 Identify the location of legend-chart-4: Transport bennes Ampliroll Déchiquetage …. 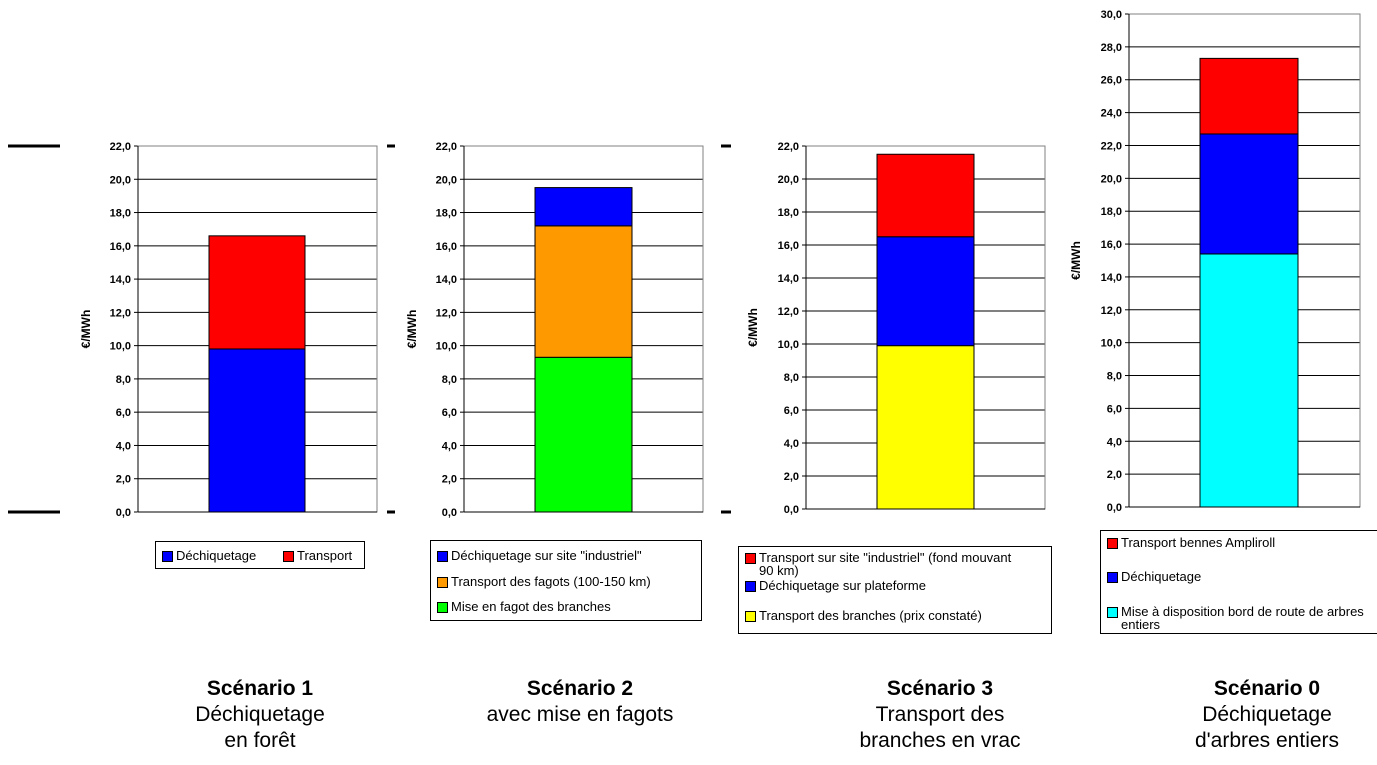
(1238, 582).